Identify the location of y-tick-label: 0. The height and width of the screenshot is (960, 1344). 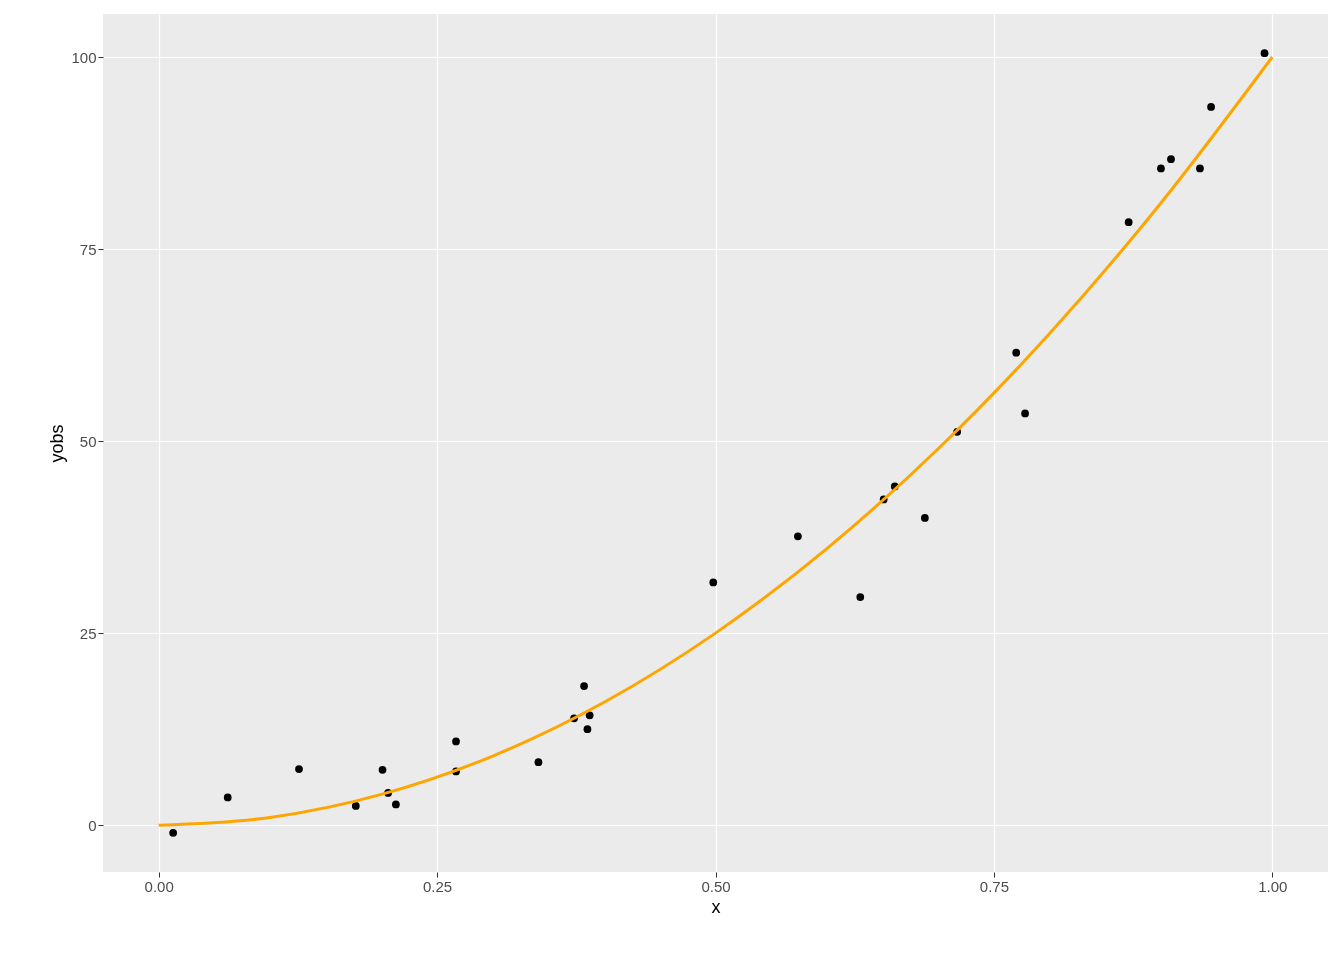
(92, 825).